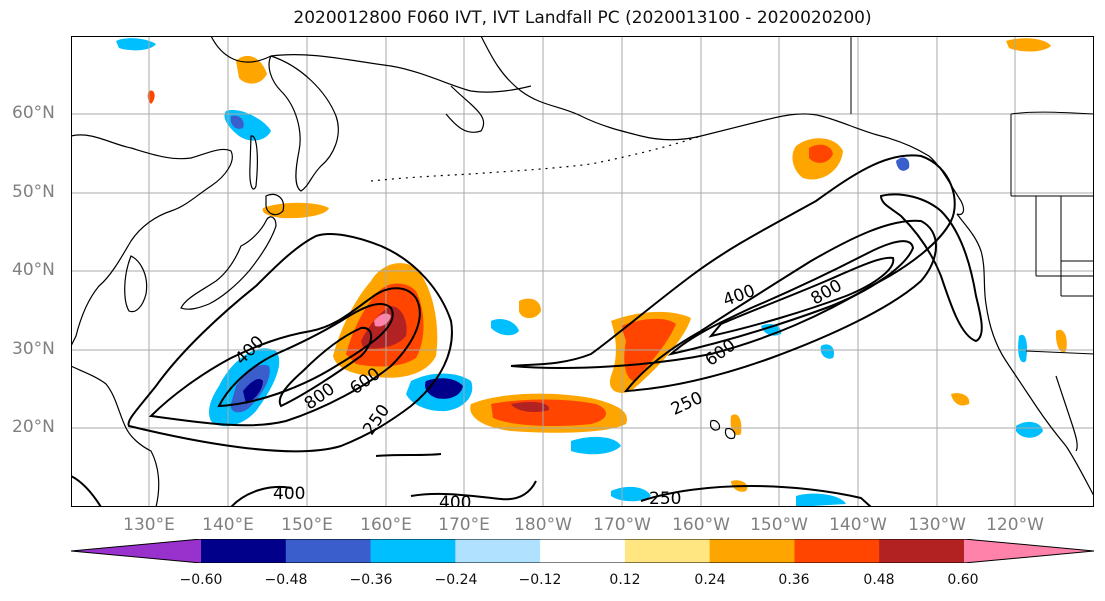  Describe the element at coordinates (275, 204) in the screenshot. I see `coast-hokkaido` at that location.